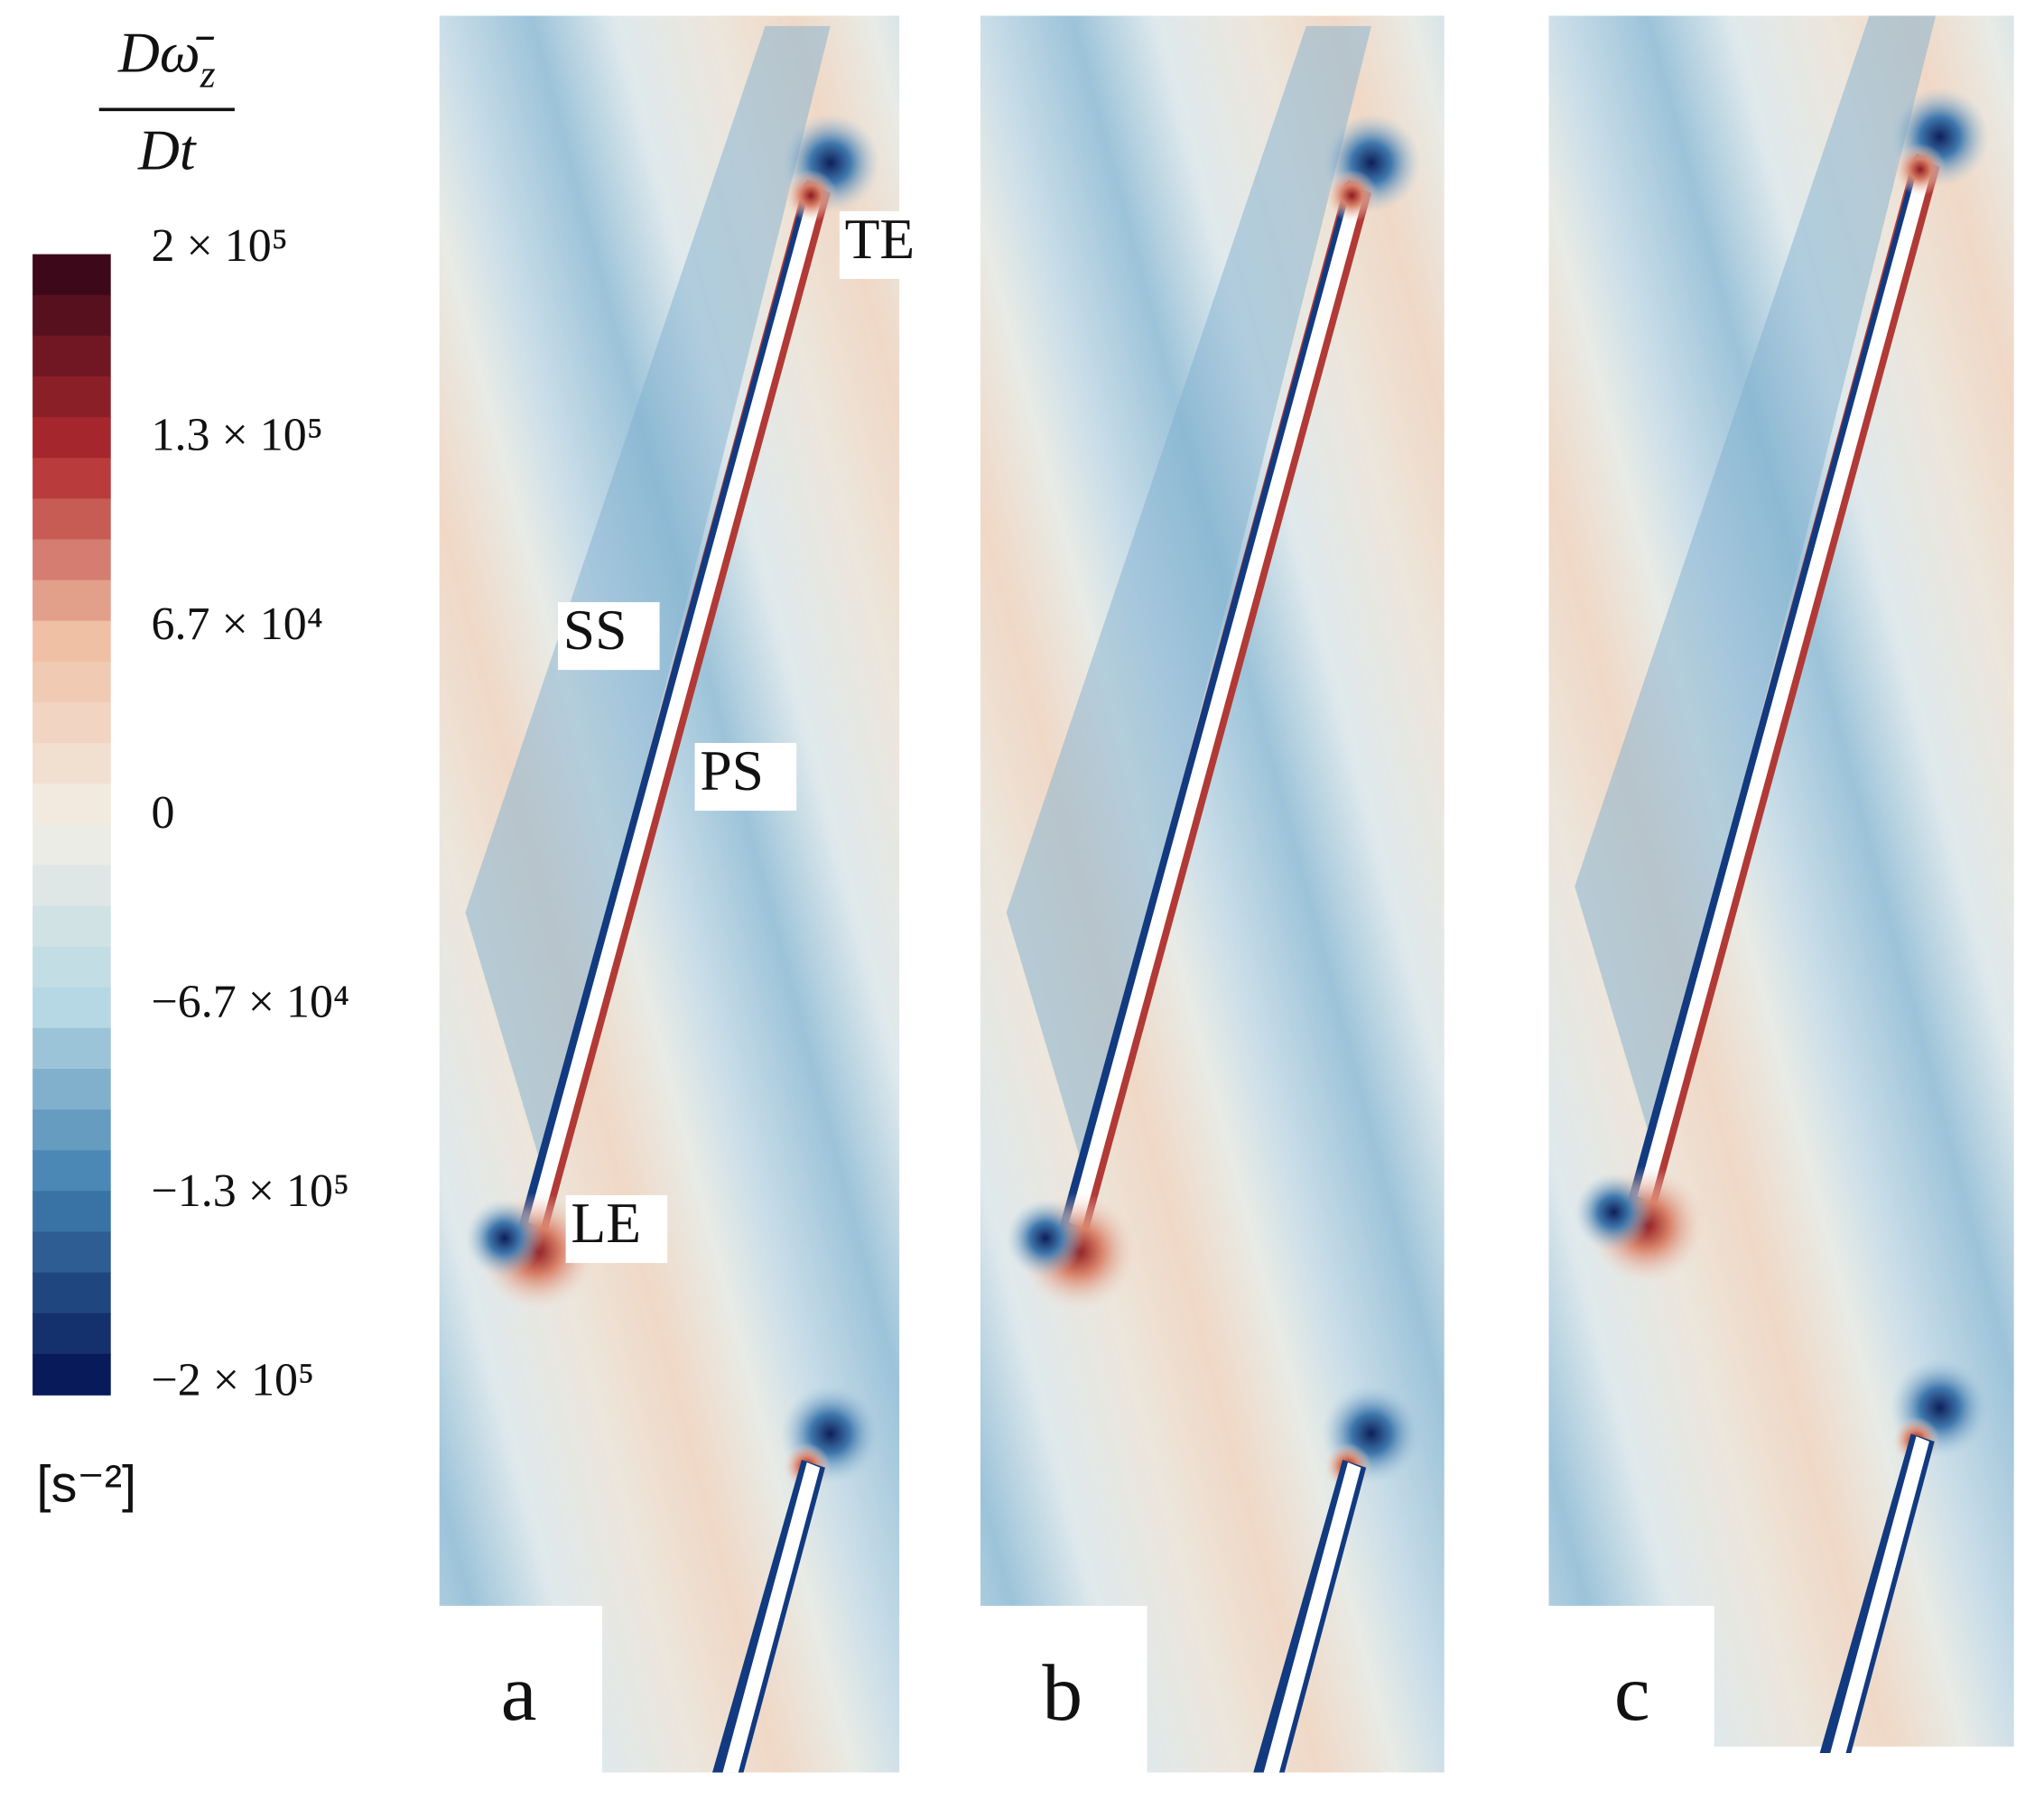 The height and width of the screenshot is (1800, 2044). What do you see at coordinates (232, 1380) in the screenshot?
I see `colorbar-tick-label: −2 × 10⁵` at bounding box center [232, 1380].